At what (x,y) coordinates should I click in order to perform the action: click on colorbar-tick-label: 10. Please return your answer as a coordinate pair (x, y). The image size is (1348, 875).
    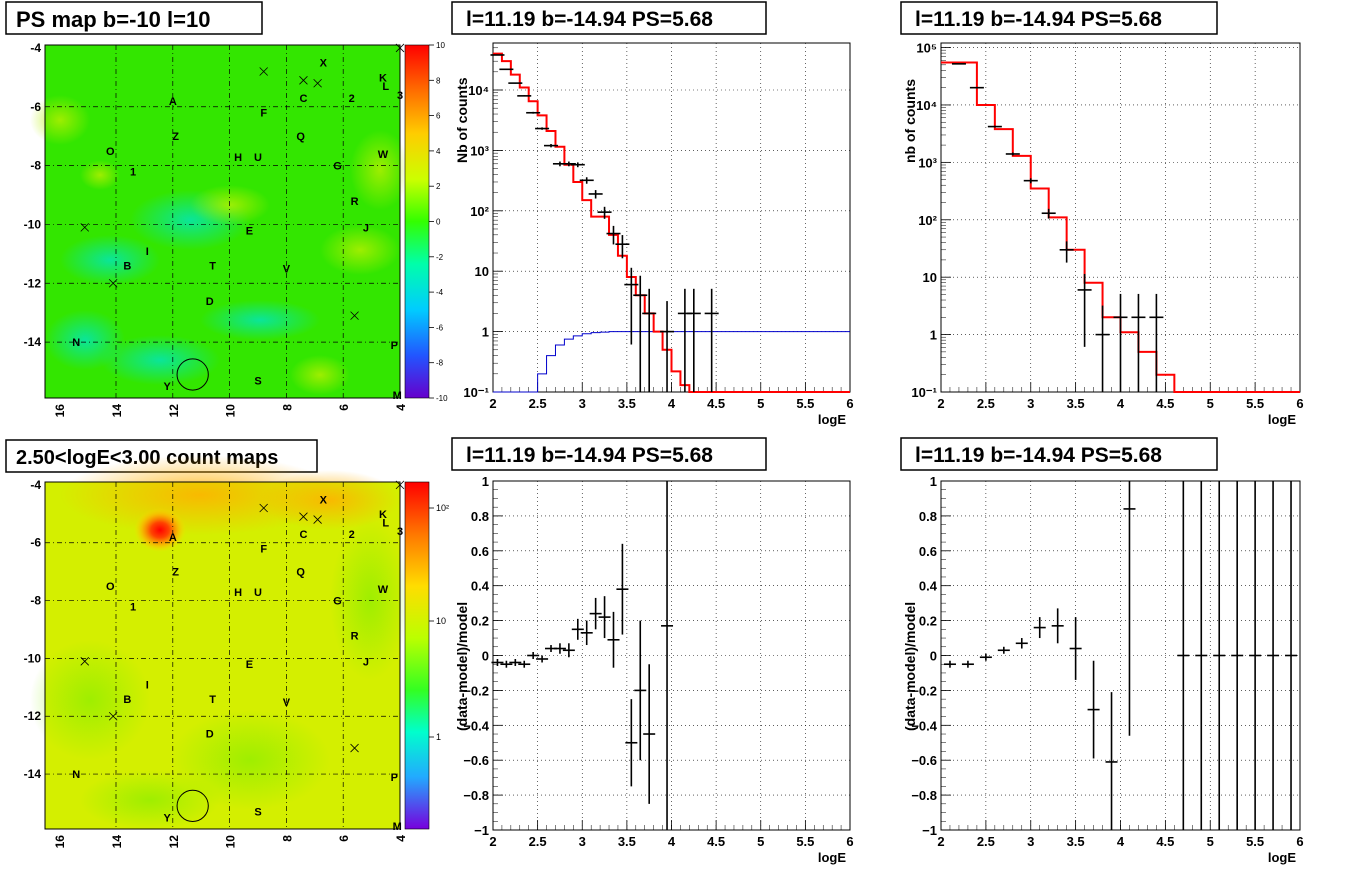
    Looking at the image, I should click on (440, 45).